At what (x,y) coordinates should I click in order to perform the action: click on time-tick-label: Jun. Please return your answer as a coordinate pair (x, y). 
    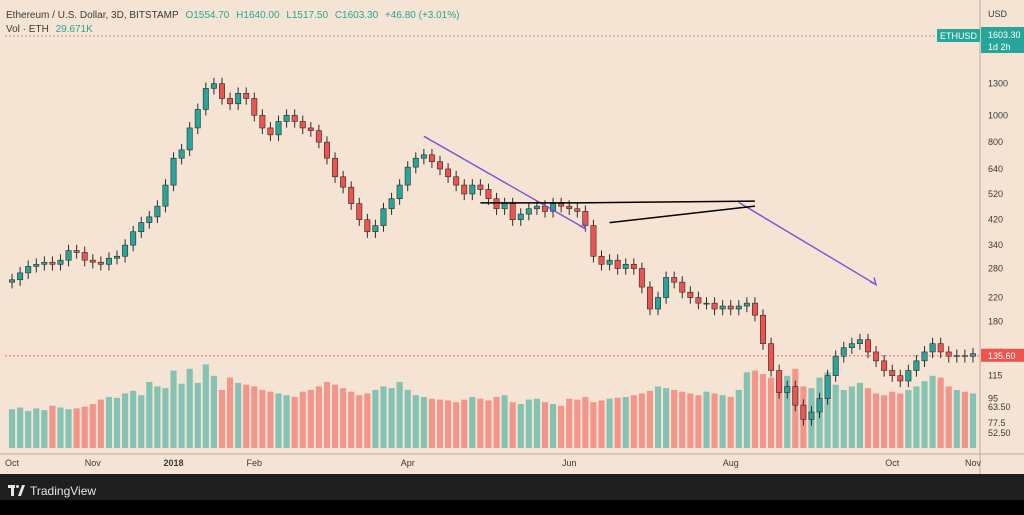
    Looking at the image, I should click on (569, 463).